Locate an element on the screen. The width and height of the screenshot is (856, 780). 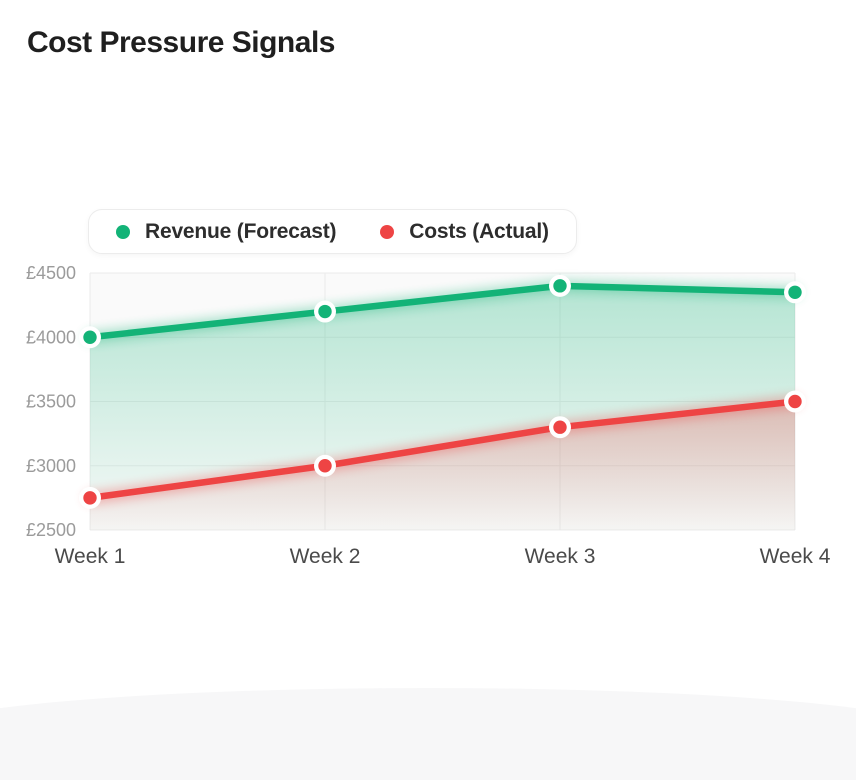
page-title: Cost Pressure Signals is located at coordinates (181, 42).